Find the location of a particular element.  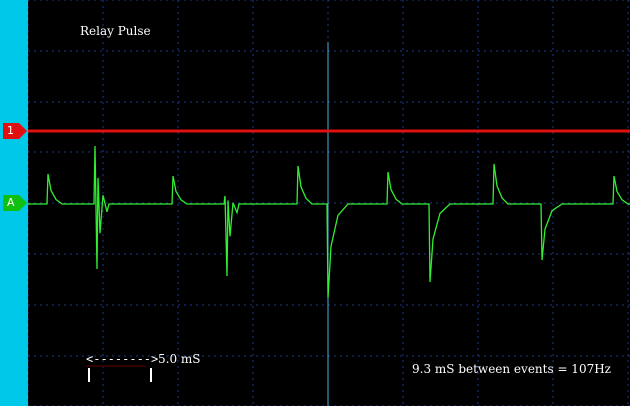

channel-a-marker-label: A is located at coordinates (11, 203).